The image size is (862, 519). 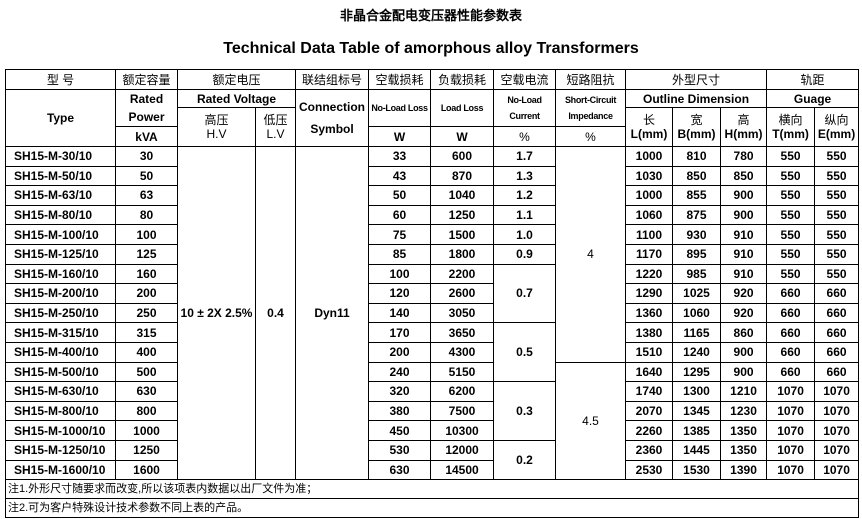 I want to click on cell-rated-power: 500, so click(x=146, y=372).